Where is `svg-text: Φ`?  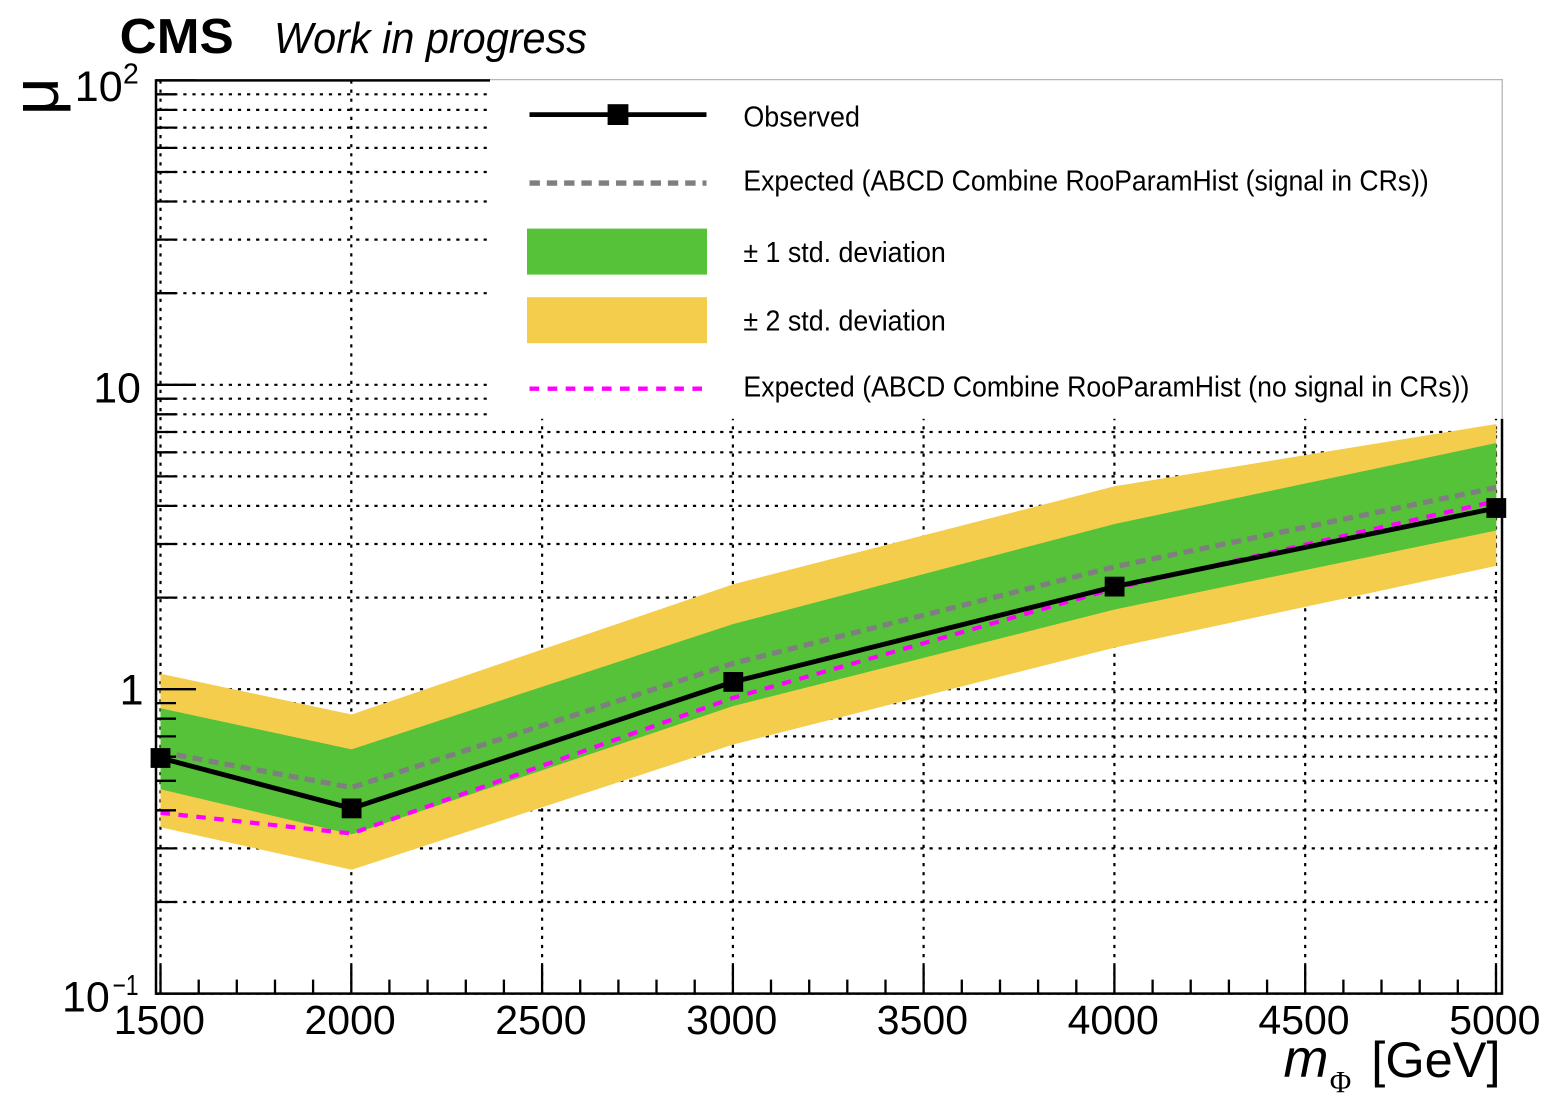
svg-text: Φ is located at coordinates (1341, 1081).